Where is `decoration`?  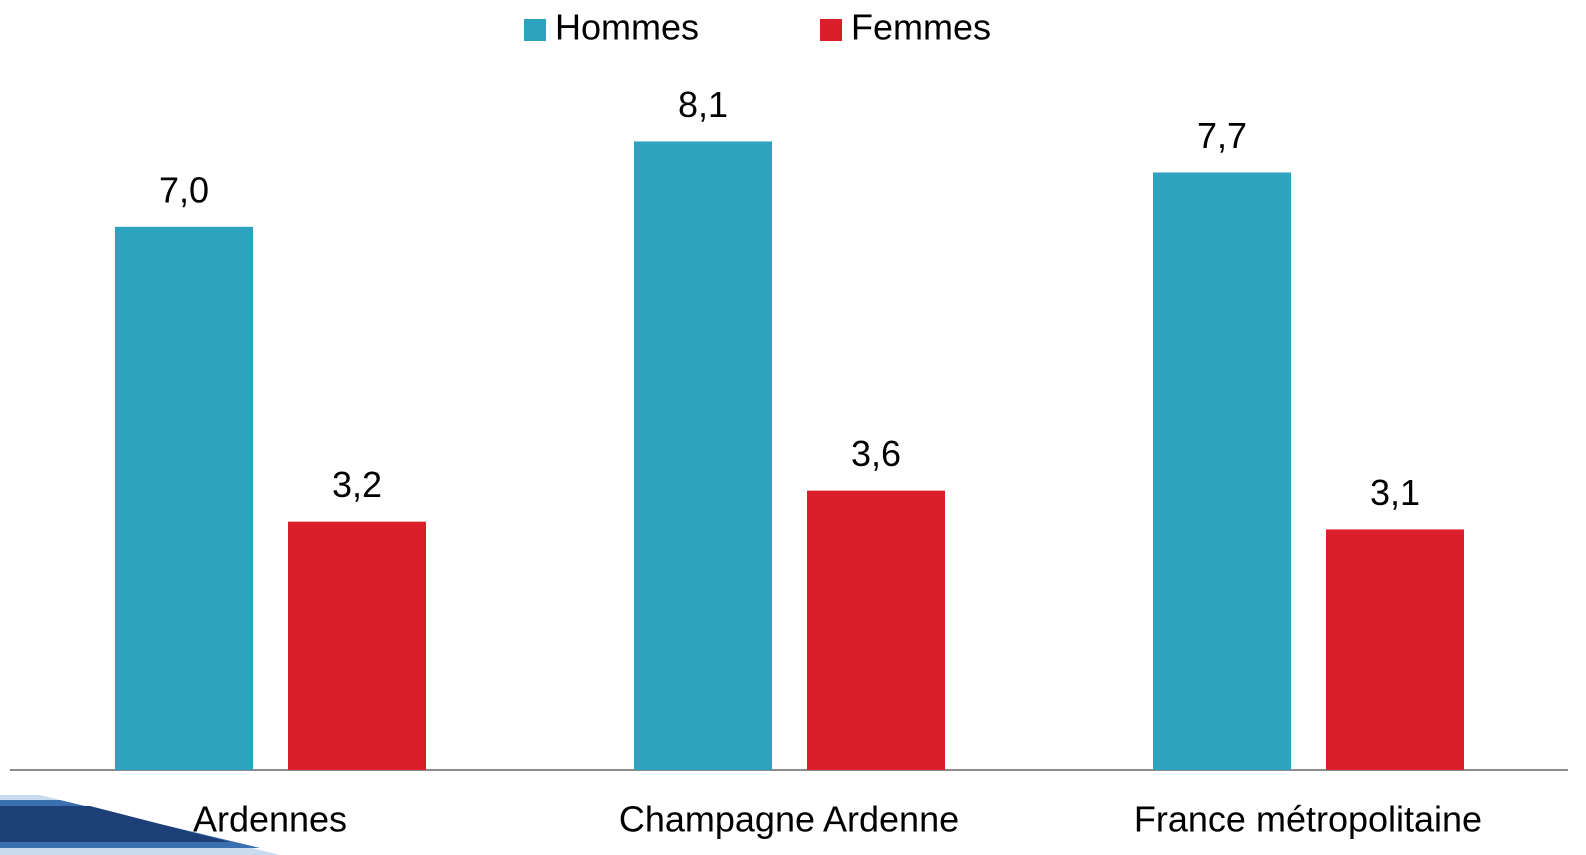
decoration is located at coordinates (140, 825).